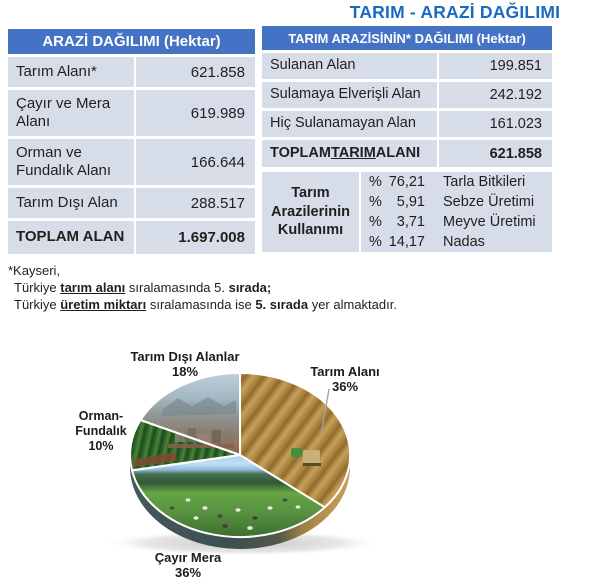 The height and width of the screenshot is (581, 605). Describe the element at coordinates (64, 161) in the screenshot. I see `row-label: Orman ve Fundalık Alanı` at that location.